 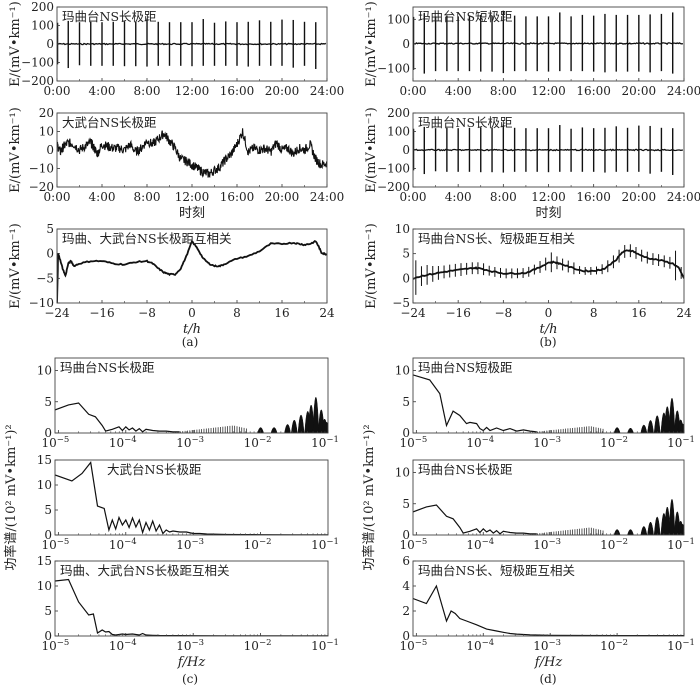 What do you see at coordinates (327, 197) in the screenshot?
I see `x-tick-label: 24:00` at bounding box center [327, 197].